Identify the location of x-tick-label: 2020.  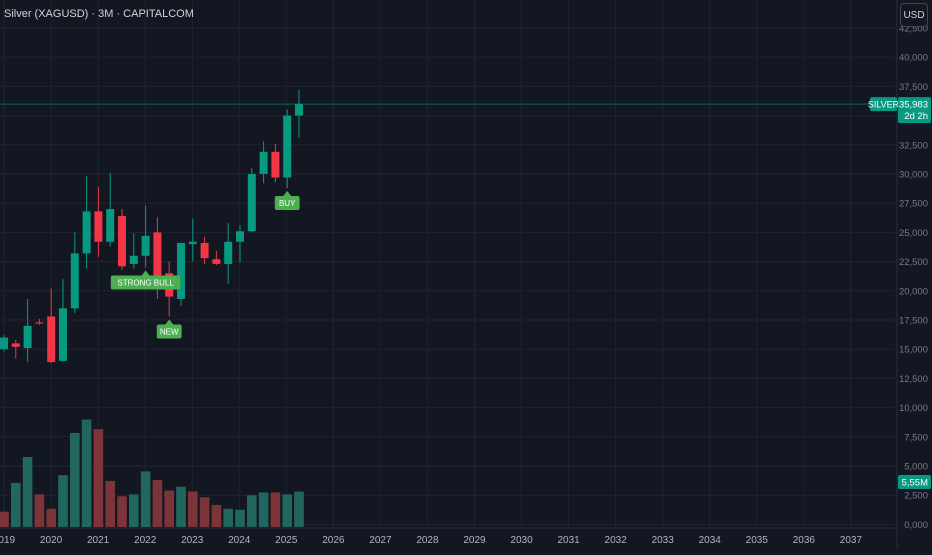
(51, 540).